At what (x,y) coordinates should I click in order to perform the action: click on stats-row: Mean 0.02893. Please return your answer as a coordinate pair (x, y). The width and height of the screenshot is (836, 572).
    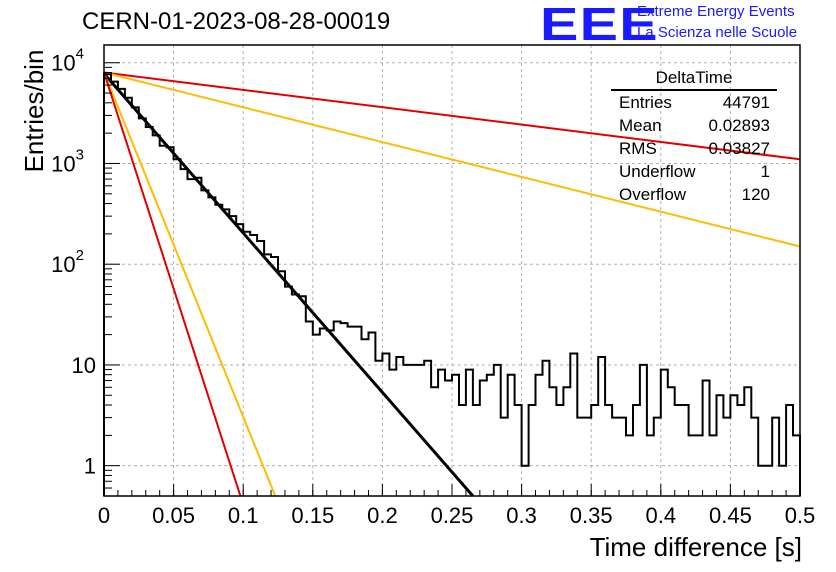
    Looking at the image, I should click on (694, 126).